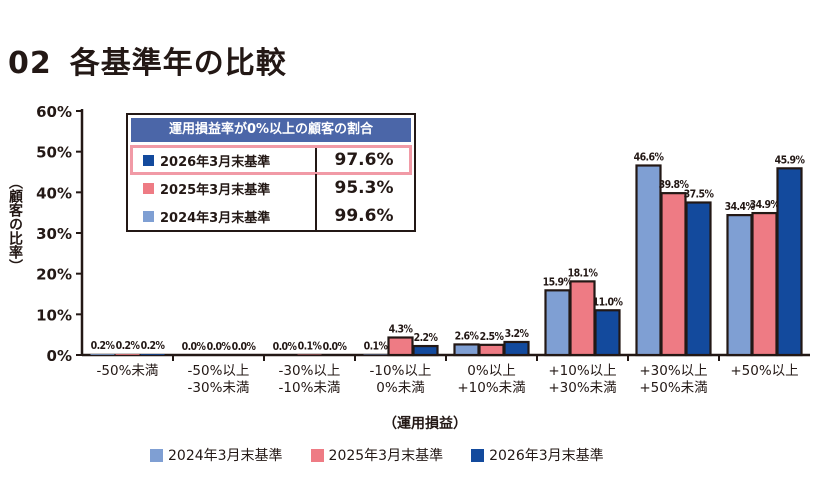 This screenshot has width=814, height=502. Describe the element at coordinates (219, 371) in the screenshot. I see `x-tick-label: -50%以上` at that location.